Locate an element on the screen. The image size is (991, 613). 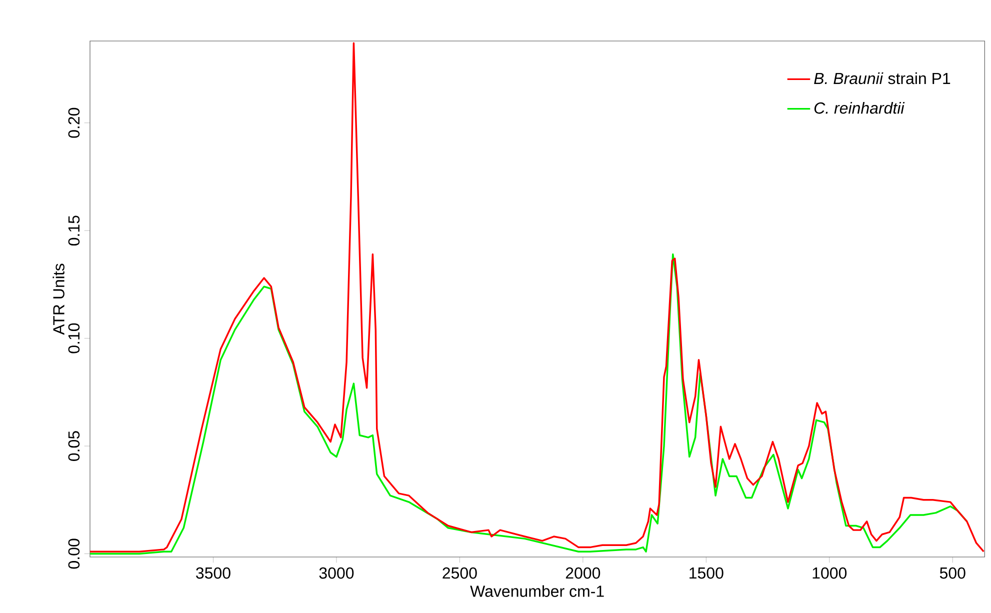
y-tick-label: 0.20 is located at coordinates (74, 123).